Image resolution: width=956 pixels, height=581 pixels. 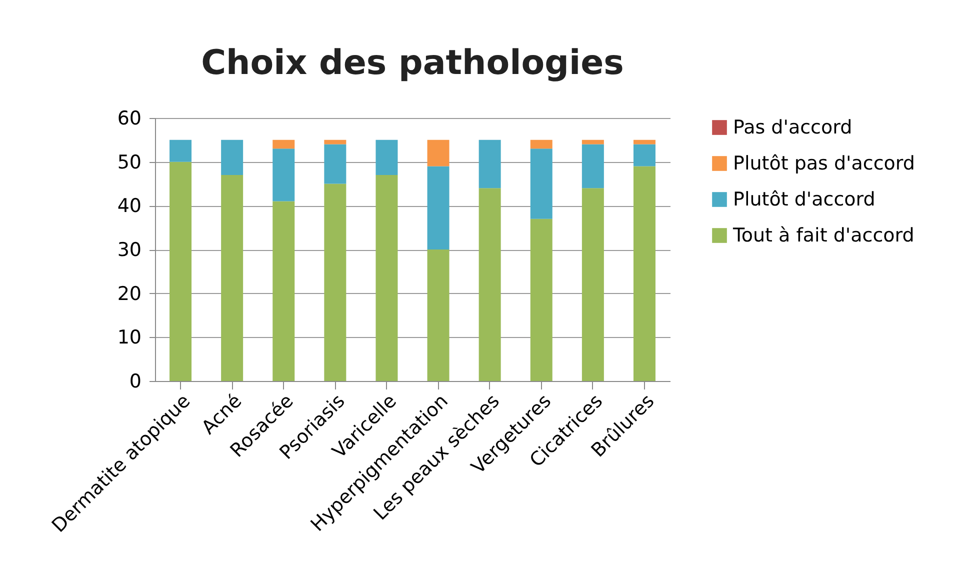 I want to click on y-tick-label: 40, so click(x=129, y=206).